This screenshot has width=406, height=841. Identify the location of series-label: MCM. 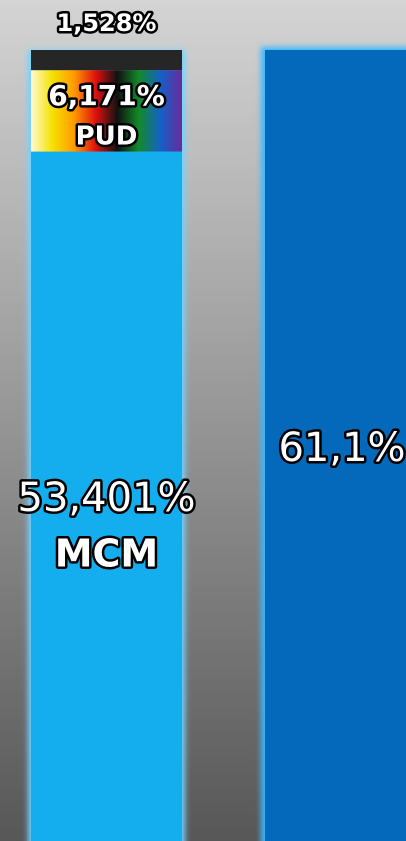
(107, 554).